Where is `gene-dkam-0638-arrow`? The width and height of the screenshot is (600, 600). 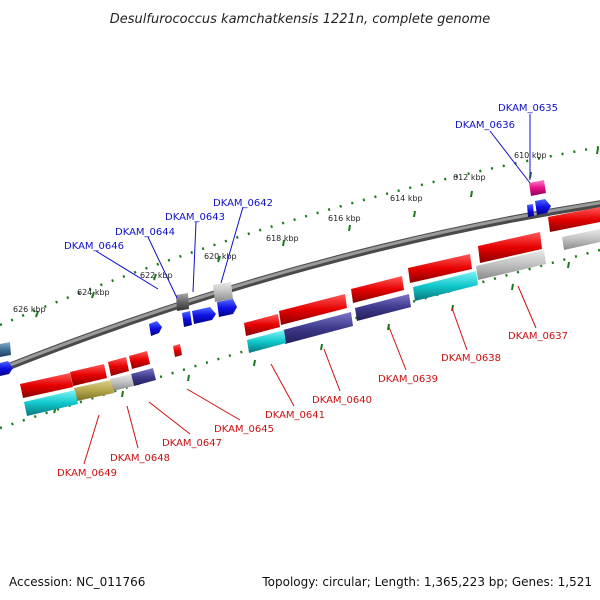 gene-dkam-0638-arrow is located at coordinates (510, 247).